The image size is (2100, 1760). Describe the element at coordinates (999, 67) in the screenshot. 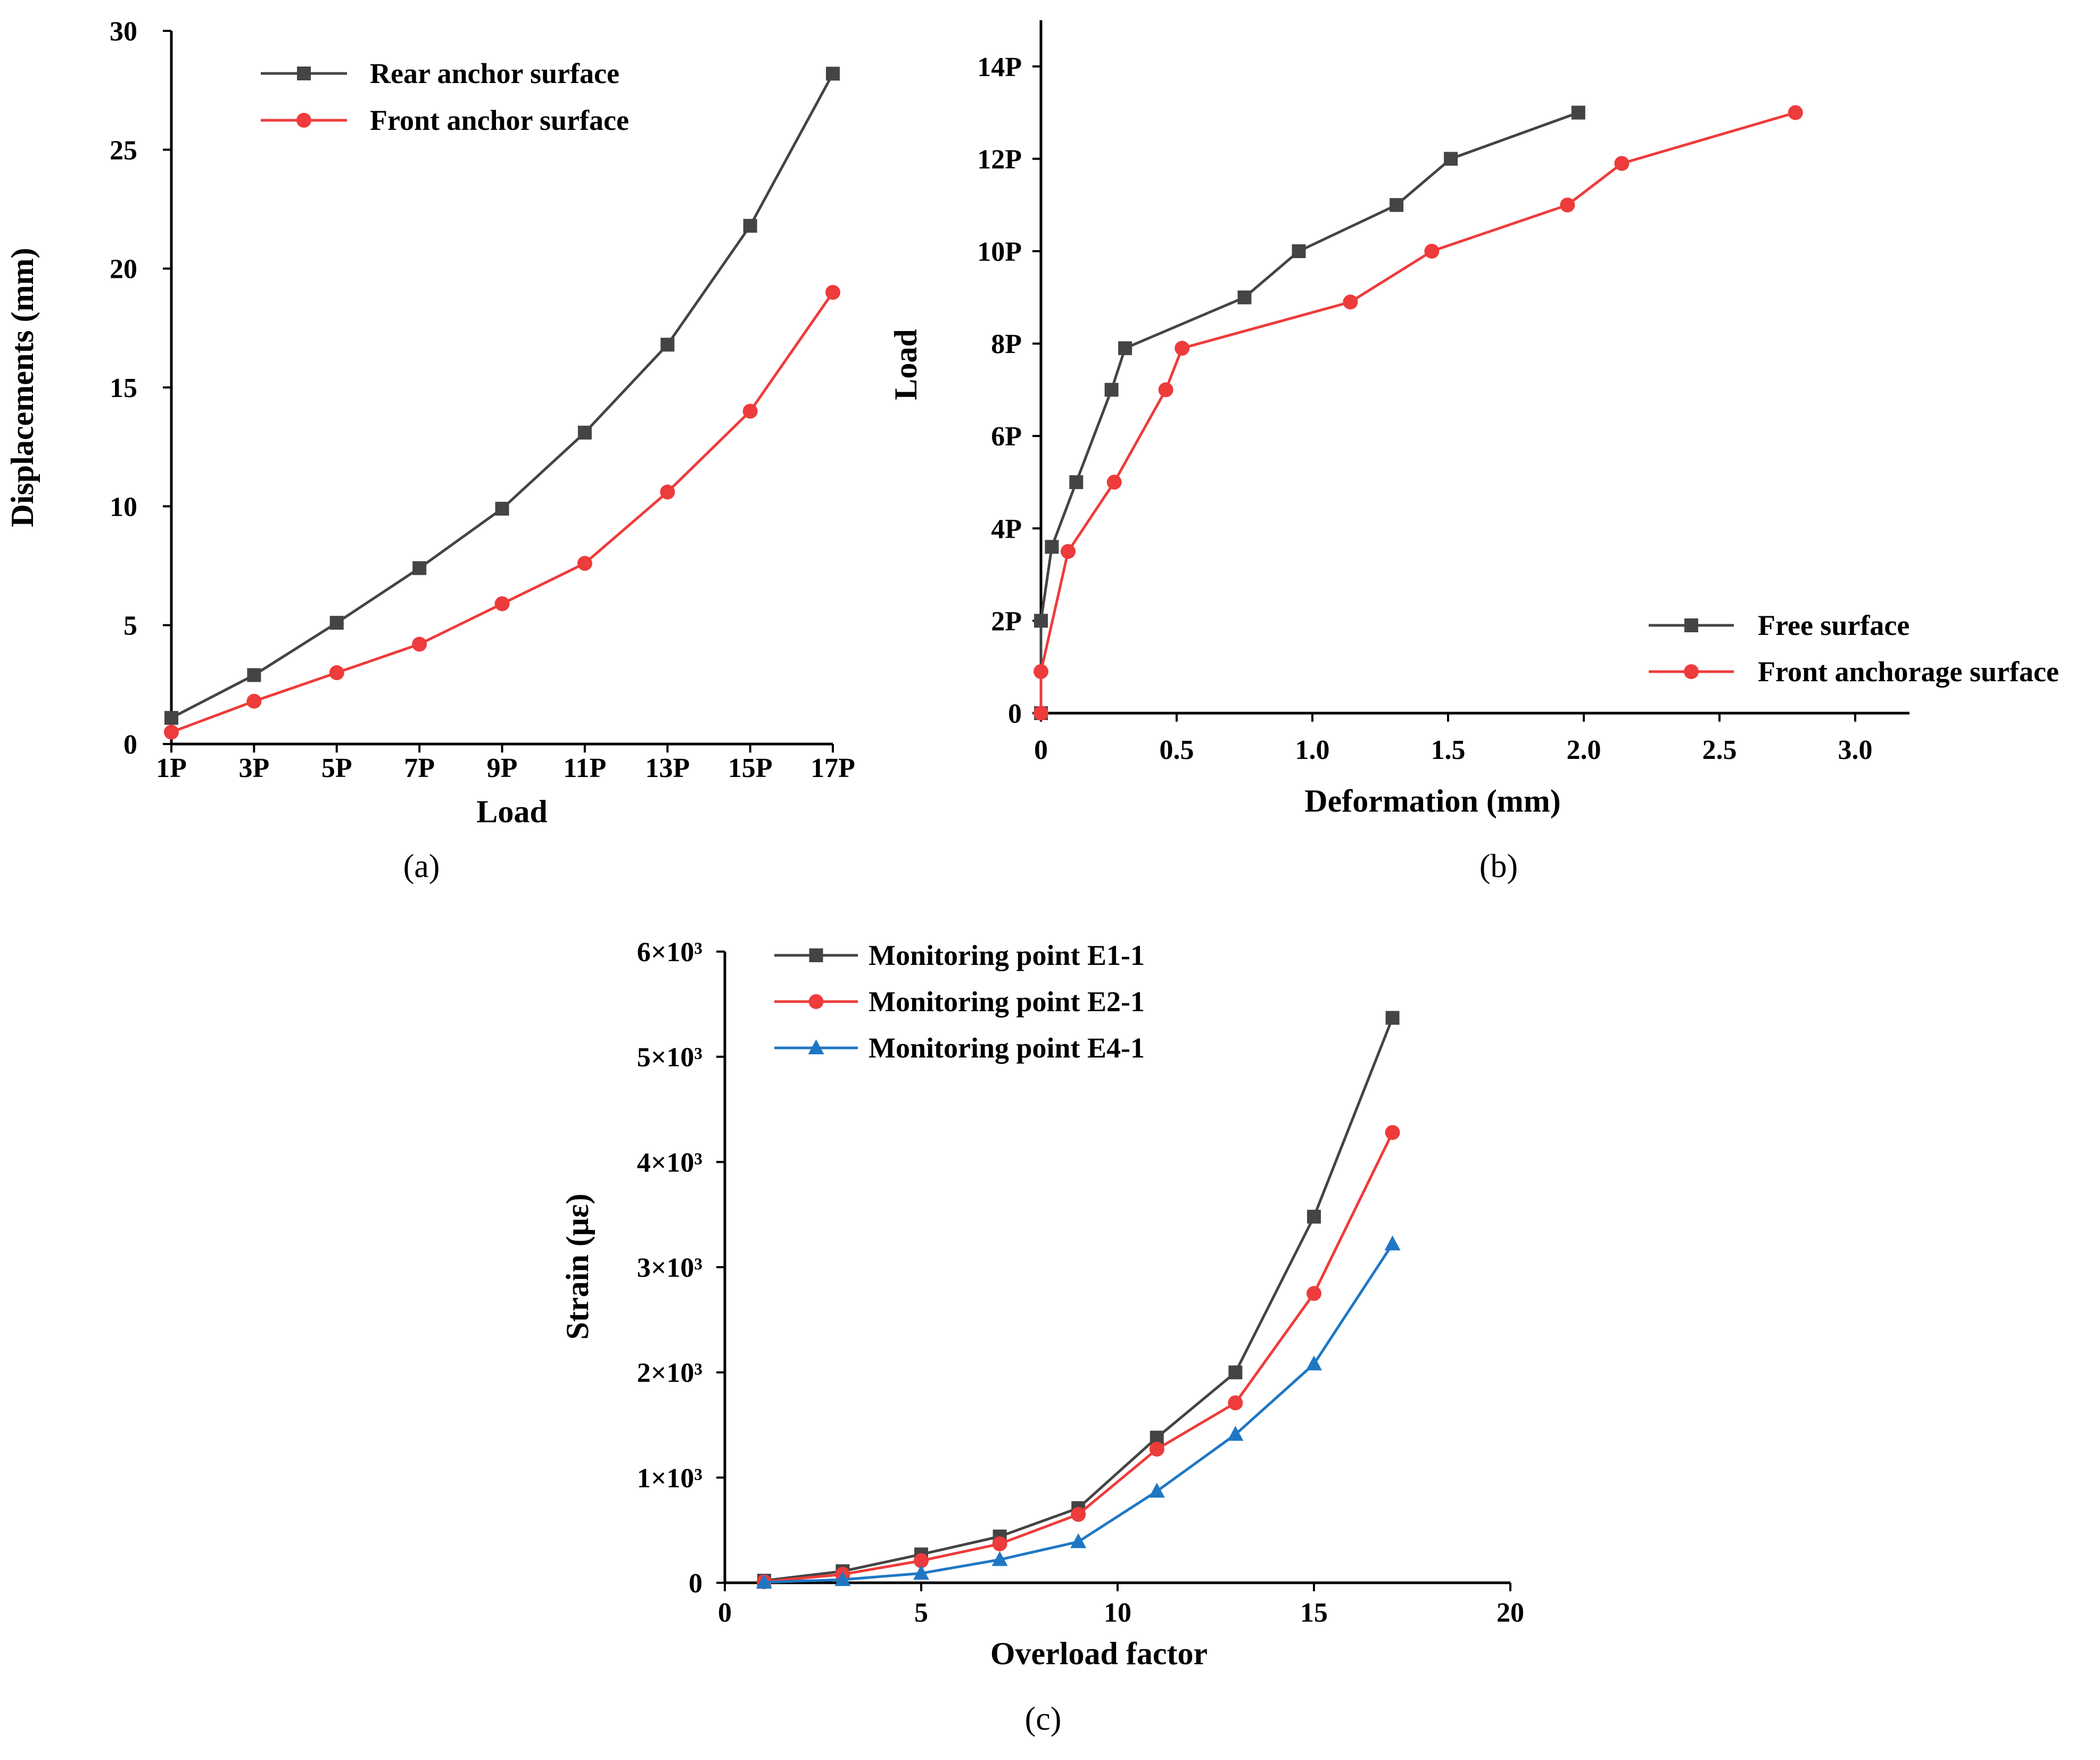

I see `y-tick-label: 14P` at that location.